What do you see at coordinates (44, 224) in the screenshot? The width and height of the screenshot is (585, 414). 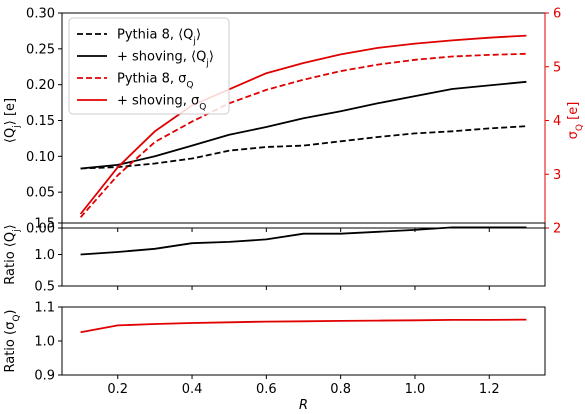 I see `y-tick-label: 1.5` at bounding box center [44, 224].